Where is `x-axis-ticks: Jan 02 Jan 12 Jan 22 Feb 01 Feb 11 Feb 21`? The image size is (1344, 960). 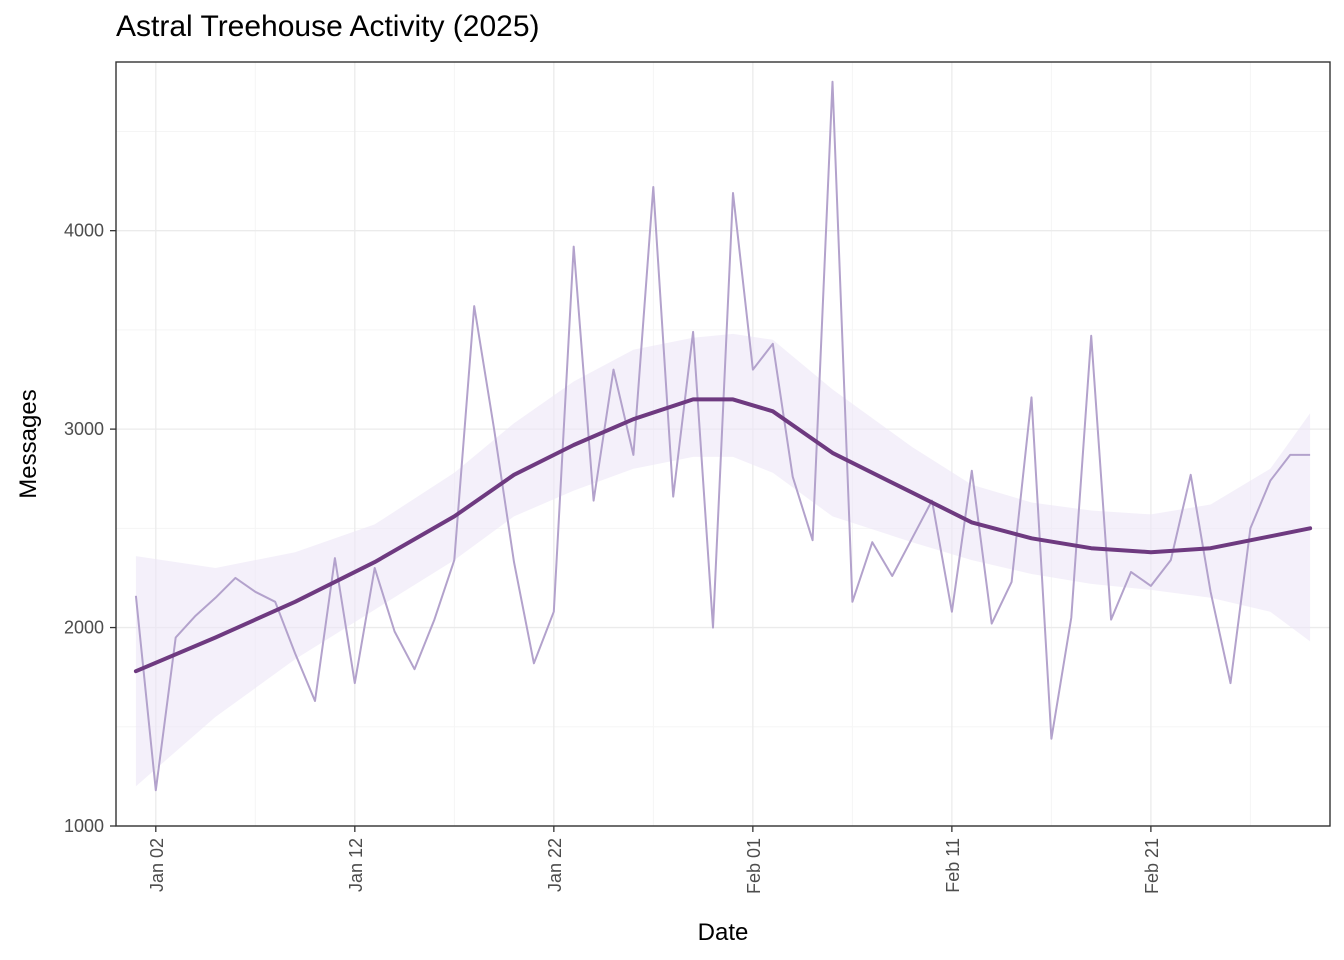
x-axis-ticks: Jan 02 Jan 12 Jan 22 Feb 01 Feb 11 Feb 21 is located at coordinates (654, 860).